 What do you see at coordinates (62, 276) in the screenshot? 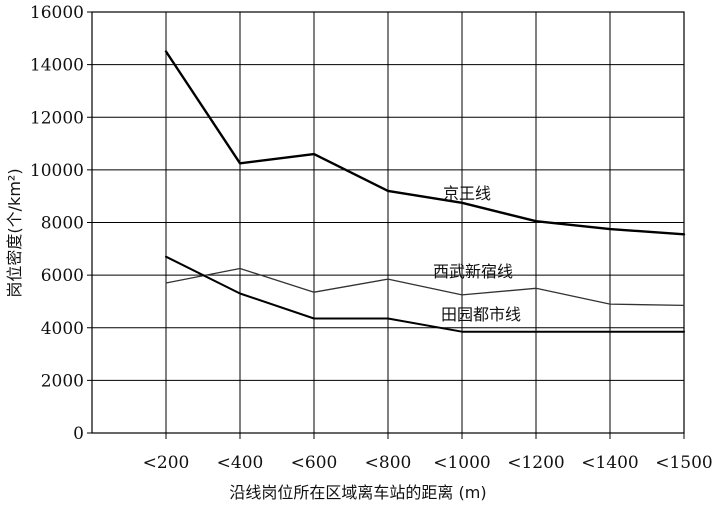
I see `y-tick-label: 6000` at bounding box center [62, 276].